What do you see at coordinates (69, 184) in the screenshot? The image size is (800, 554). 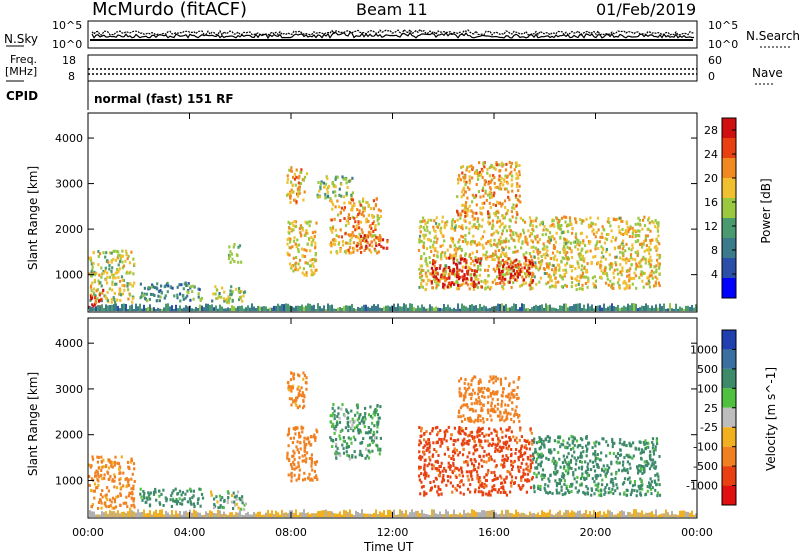 I see `y-tick-label: 3000` at bounding box center [69, 184].